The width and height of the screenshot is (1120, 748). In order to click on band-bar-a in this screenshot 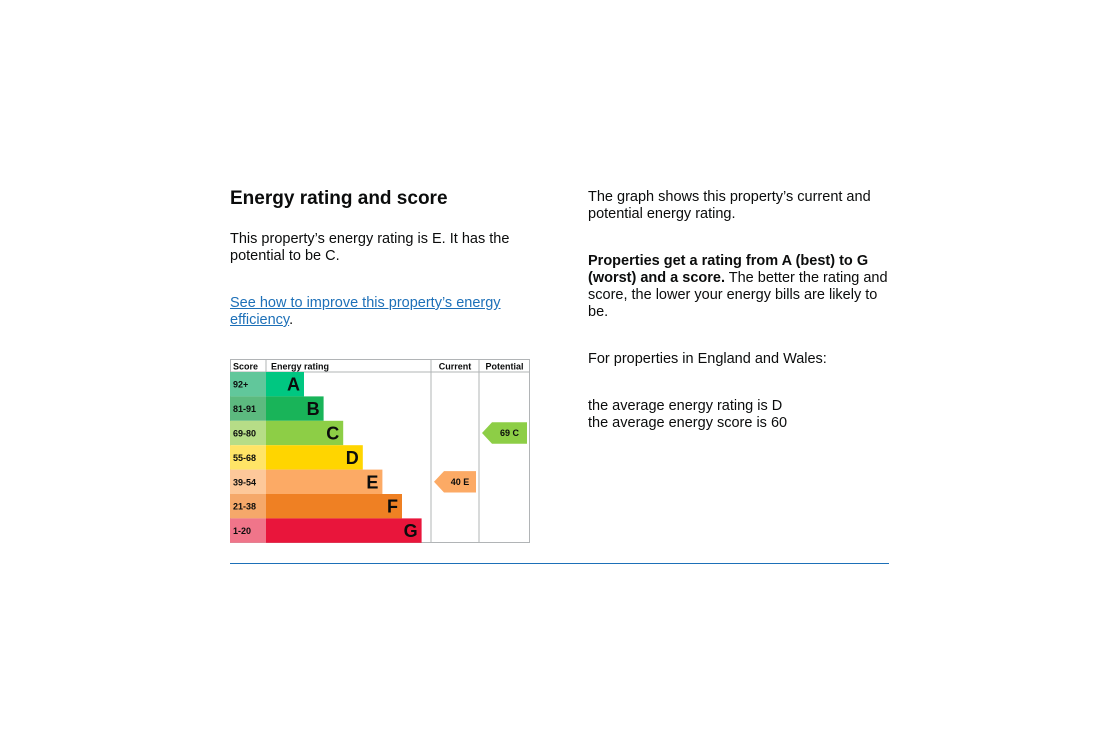, I will do `click(285, 384)`.